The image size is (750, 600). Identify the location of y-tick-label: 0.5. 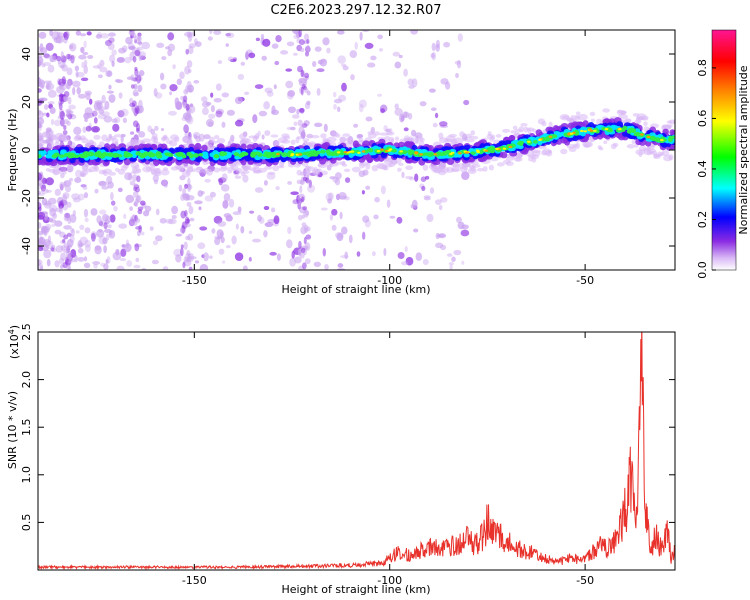
(26, 523).